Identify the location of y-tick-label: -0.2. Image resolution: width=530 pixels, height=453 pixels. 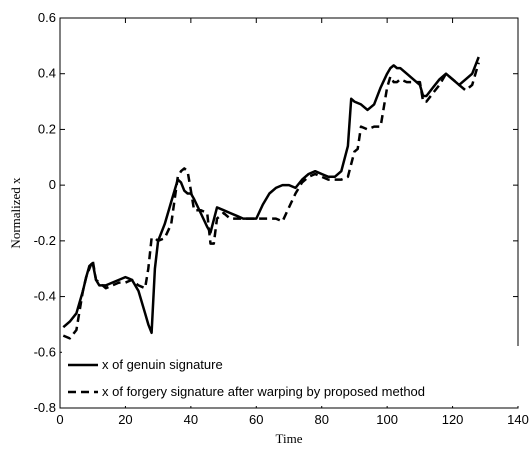
(45, 240).